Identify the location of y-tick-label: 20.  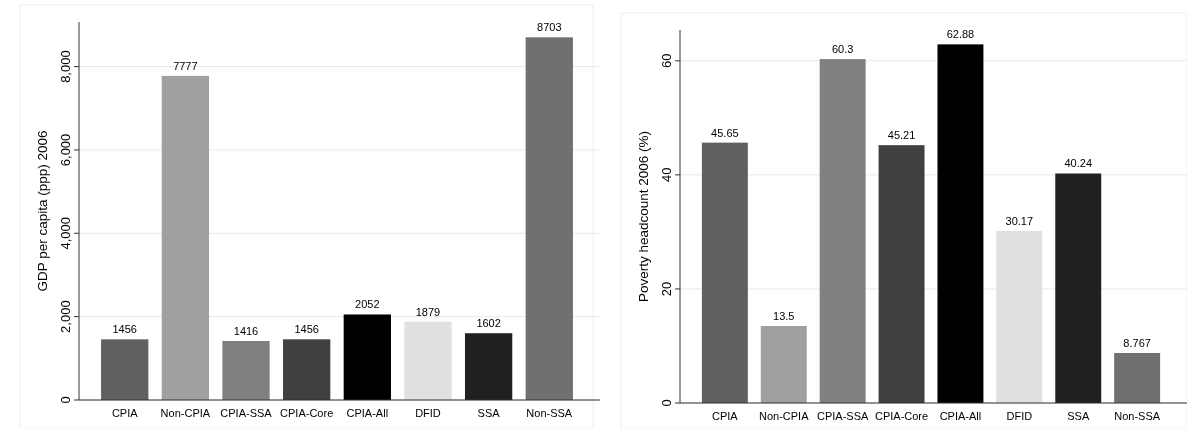
(666, 289).